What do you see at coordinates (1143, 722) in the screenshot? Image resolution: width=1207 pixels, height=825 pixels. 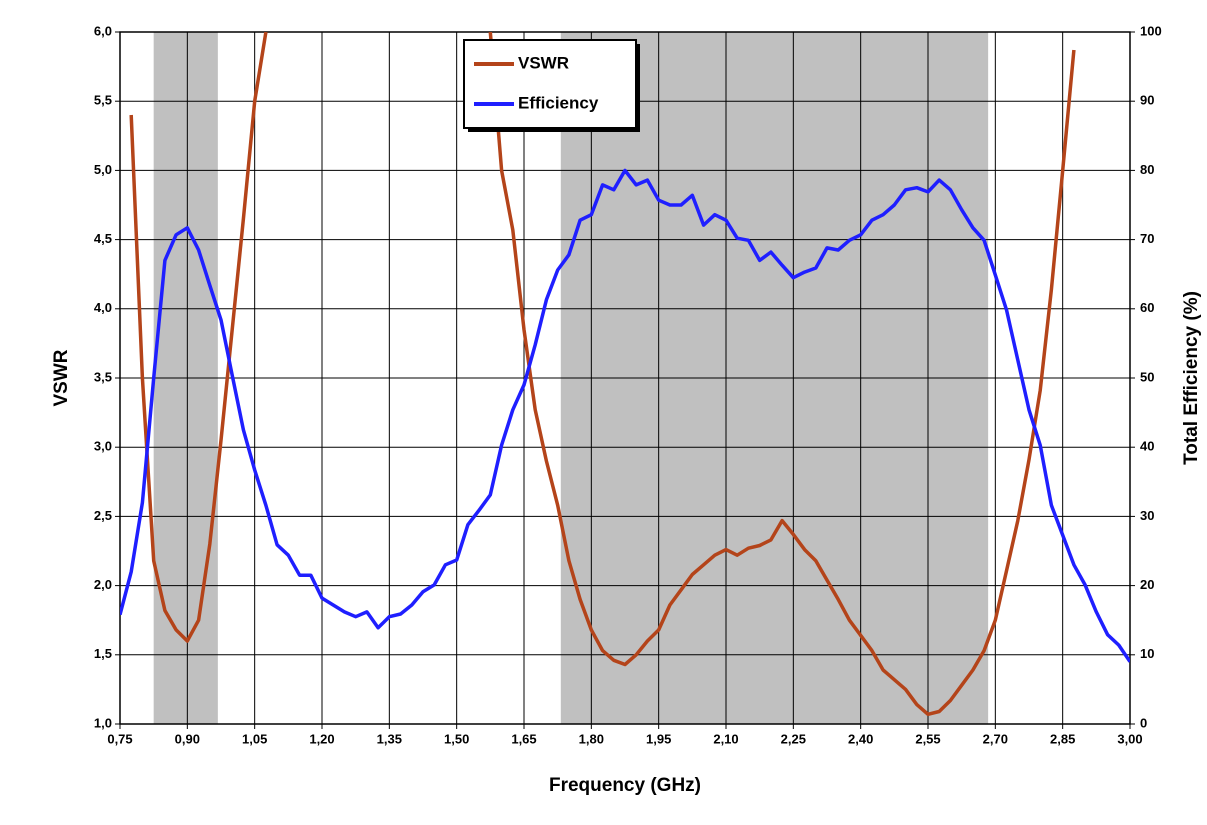 I see `y2-tick-label: 0` at bounding box center [1143, 722].